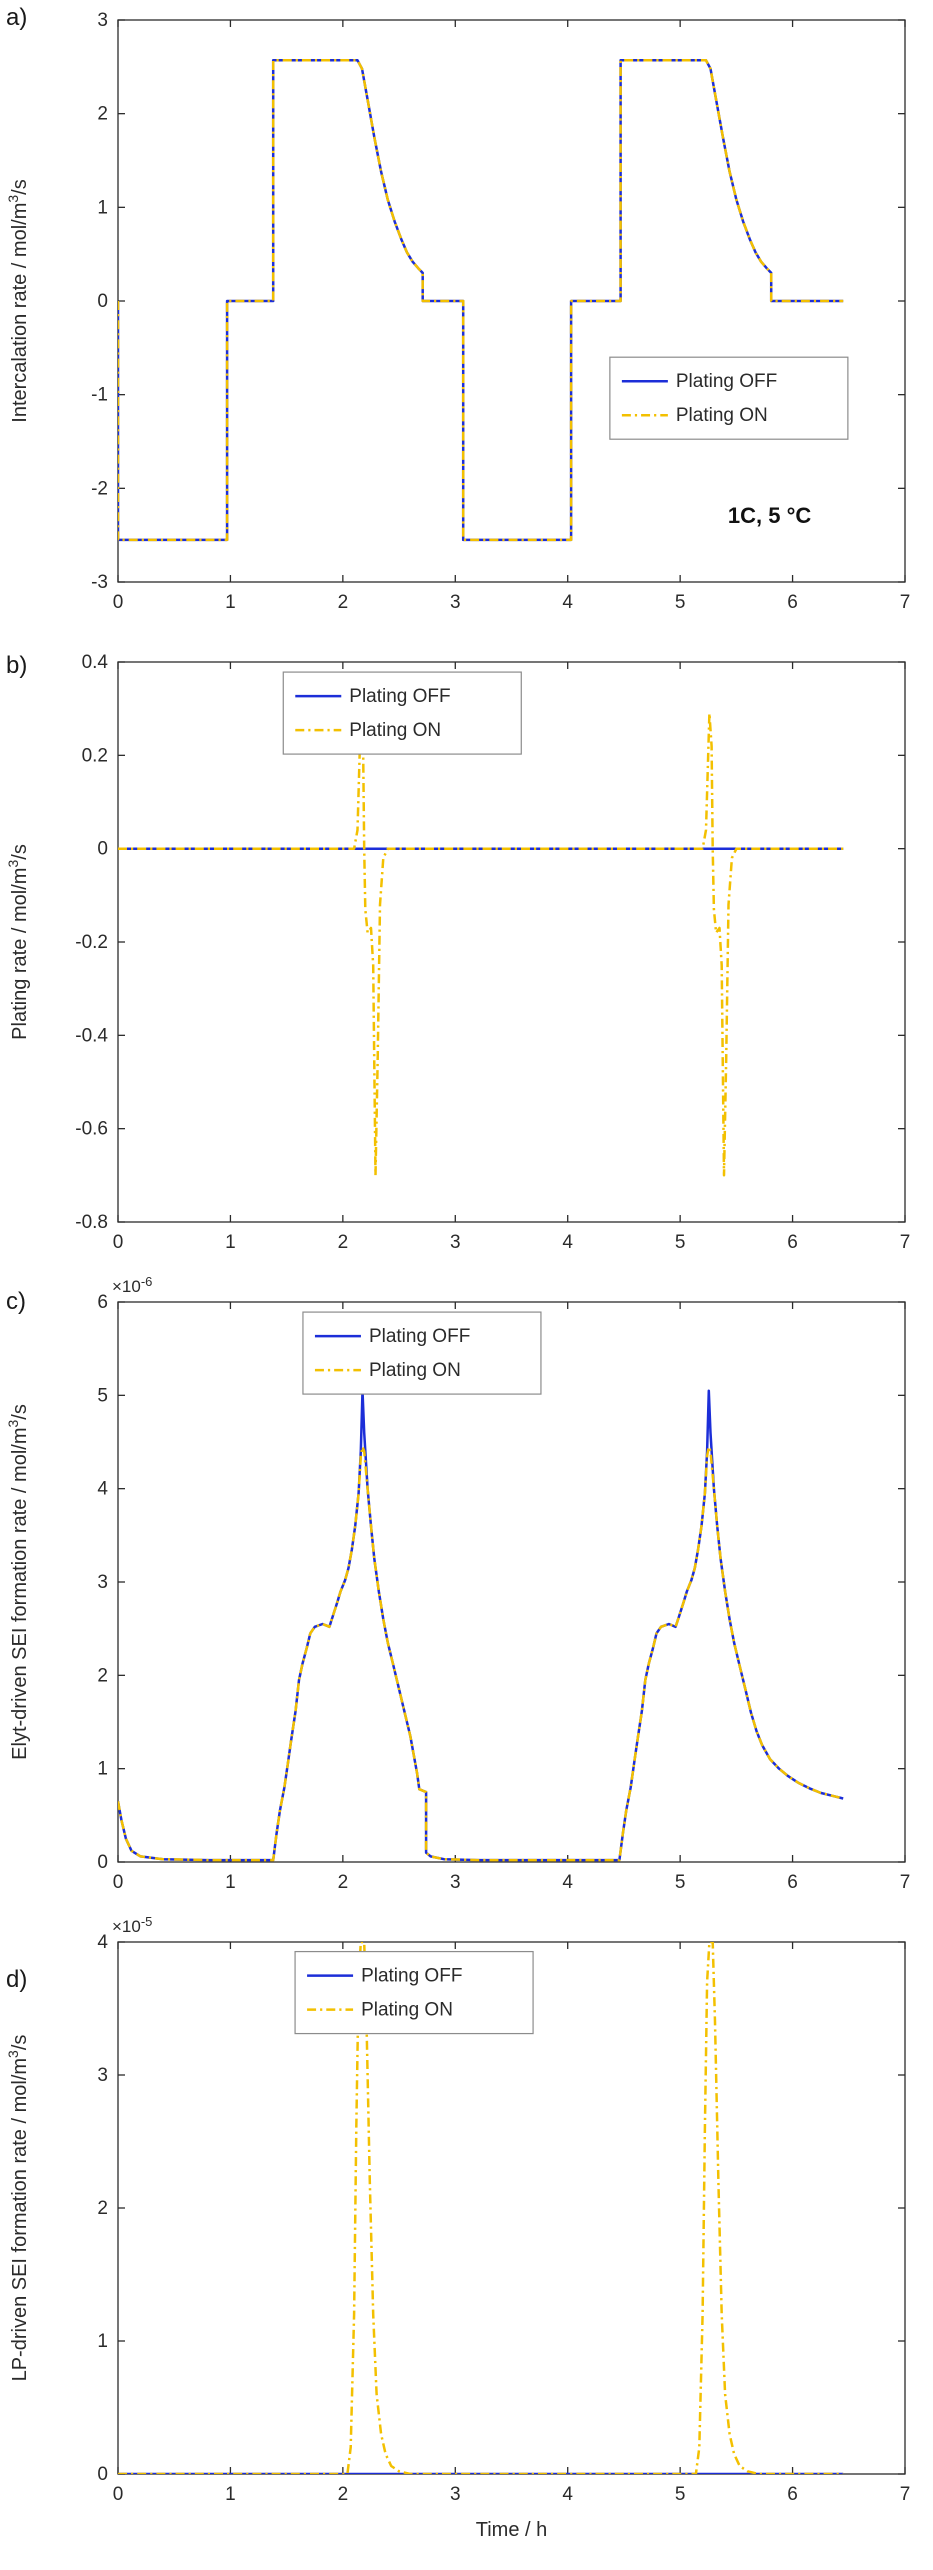  What do you see at coordinates (91, 1035) in the screenshot?
I see `y-tick-label: -0.4` at bounding box center [91, 1035].